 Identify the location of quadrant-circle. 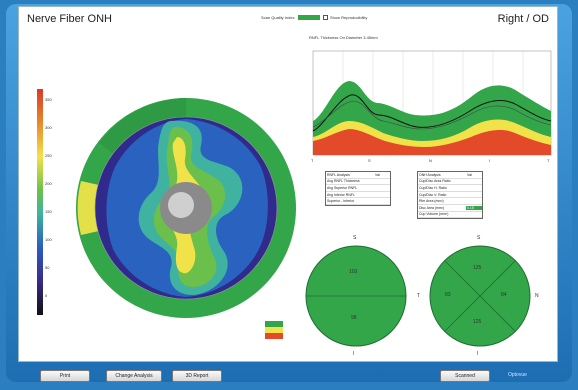
(480, 296).